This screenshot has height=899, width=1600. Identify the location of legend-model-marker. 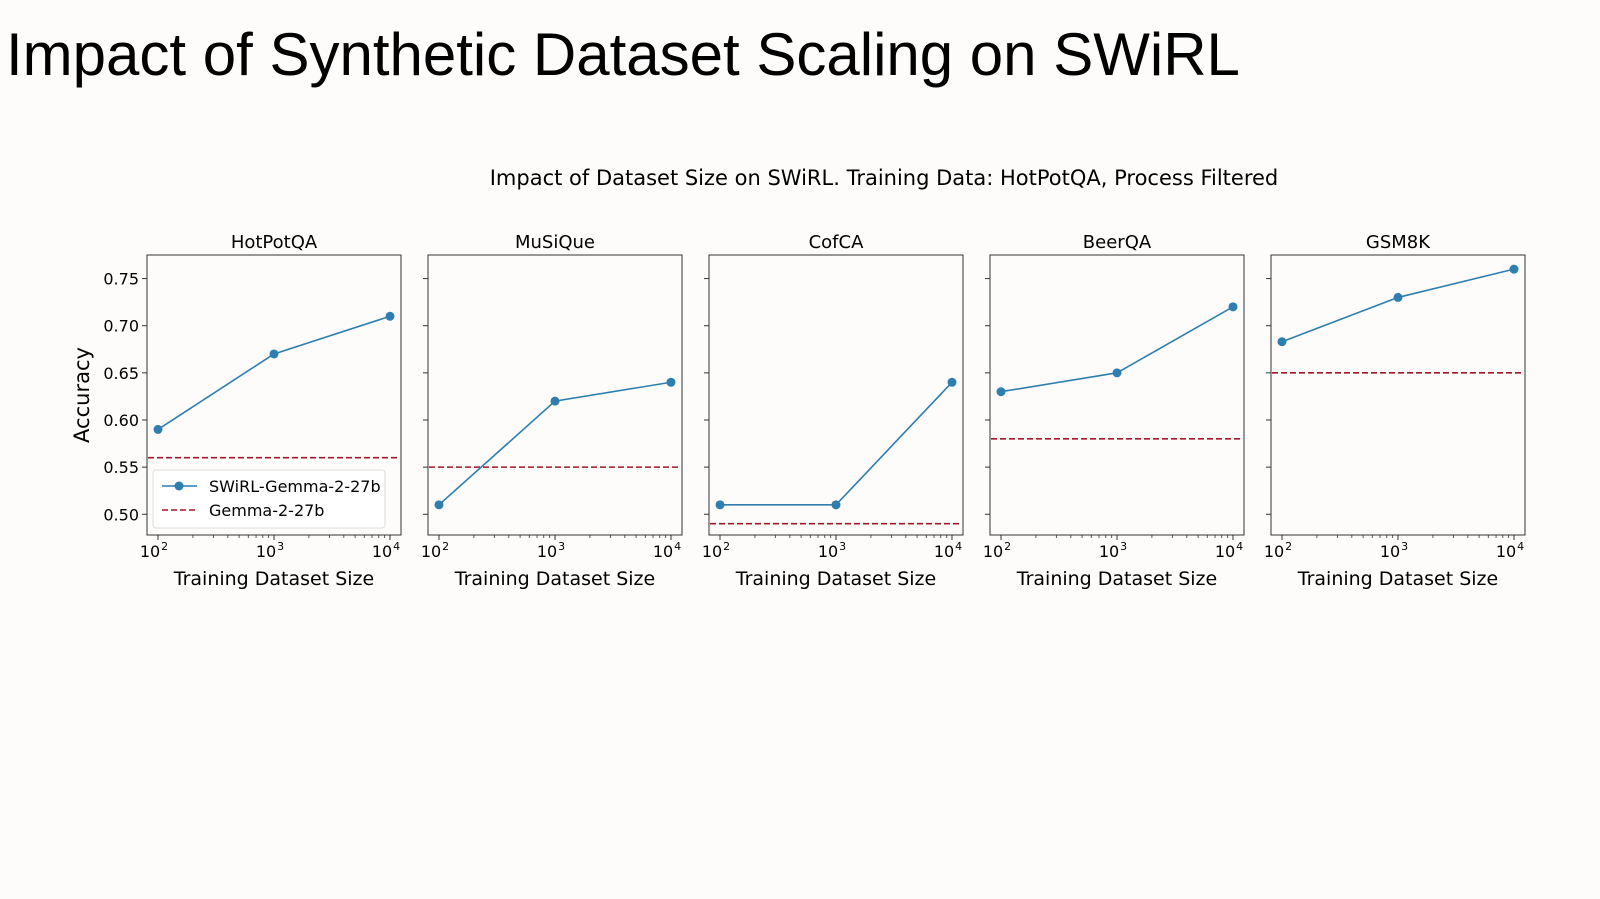
(179, 486).